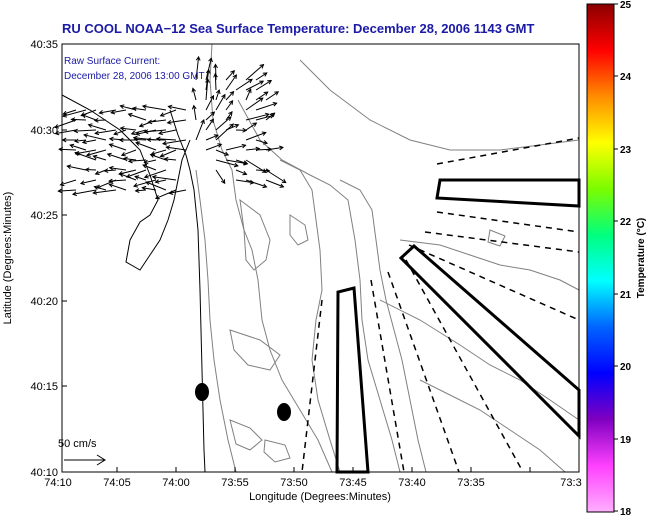 This screenshot has width=651, height=518. I want to click on x-tick-label: 73:40, so click(412, 483).